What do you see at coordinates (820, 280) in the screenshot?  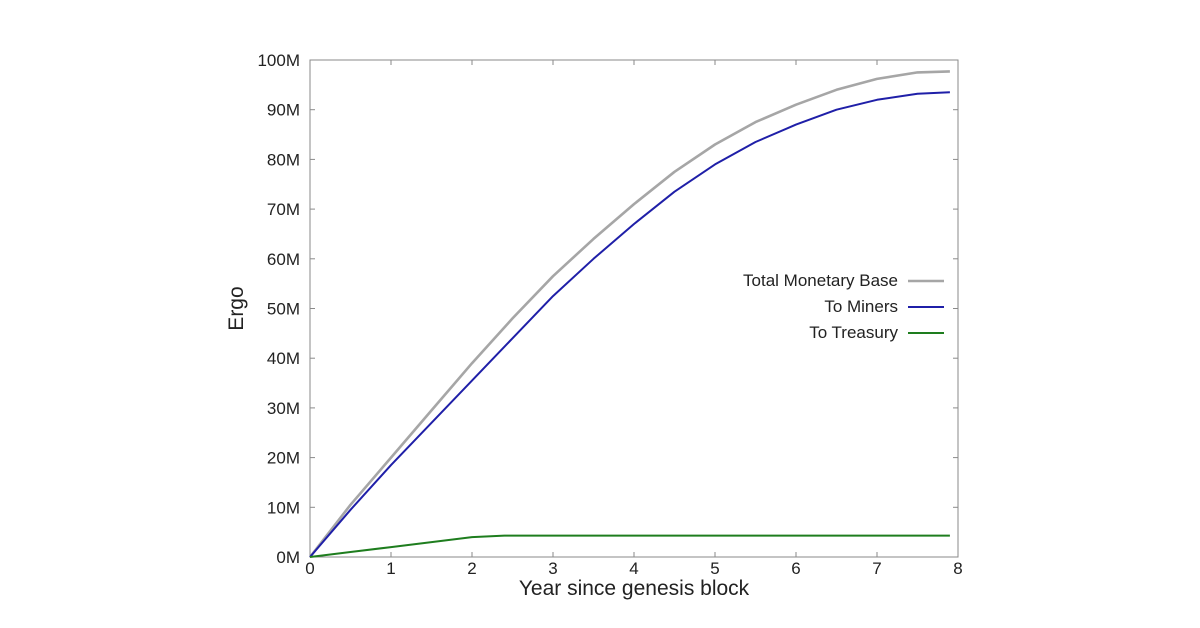 I see `legend-label: Total Monetary Base` at bounding box center [820, 280].